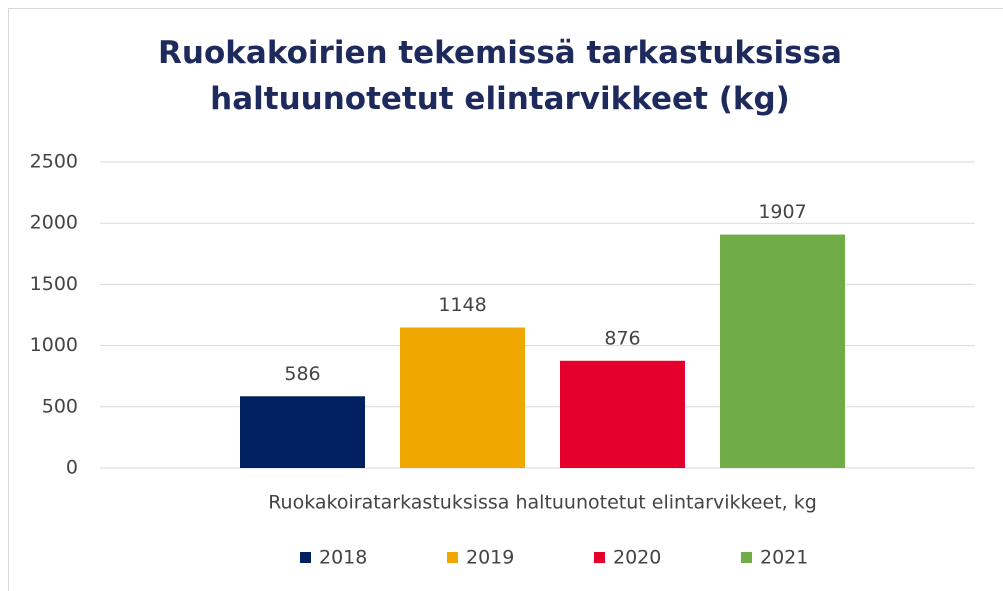 The width and height of the screenshot is (1003, 591). Describe the element at coordinates (72, 468) in the screenshot. I see `y-tick-label: 0` at that location.